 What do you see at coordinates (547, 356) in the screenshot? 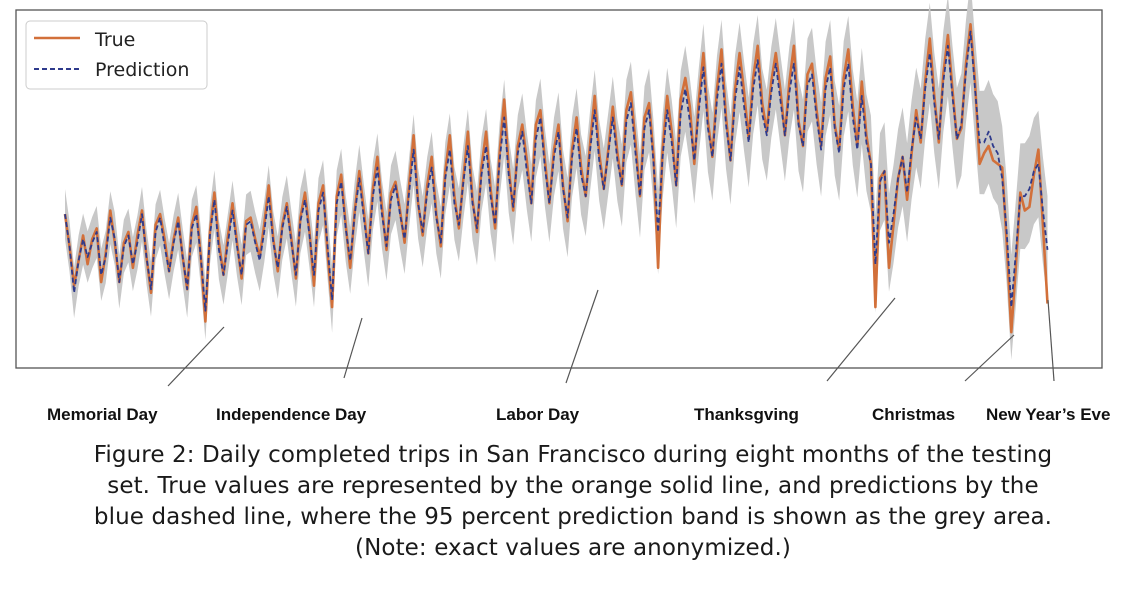
I see `annotation-labor-day: Labor Day` at bounding box center [547, 356].